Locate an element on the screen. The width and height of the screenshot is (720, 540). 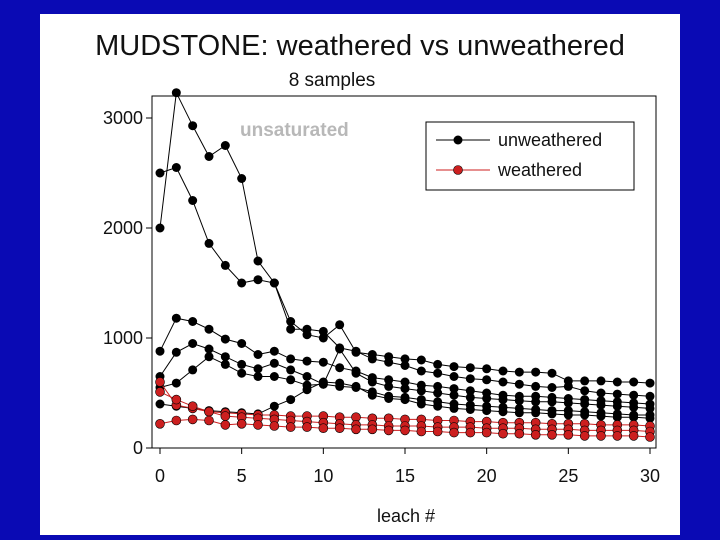
y-tick-label: 2000 is located at coordinates (123, 228).